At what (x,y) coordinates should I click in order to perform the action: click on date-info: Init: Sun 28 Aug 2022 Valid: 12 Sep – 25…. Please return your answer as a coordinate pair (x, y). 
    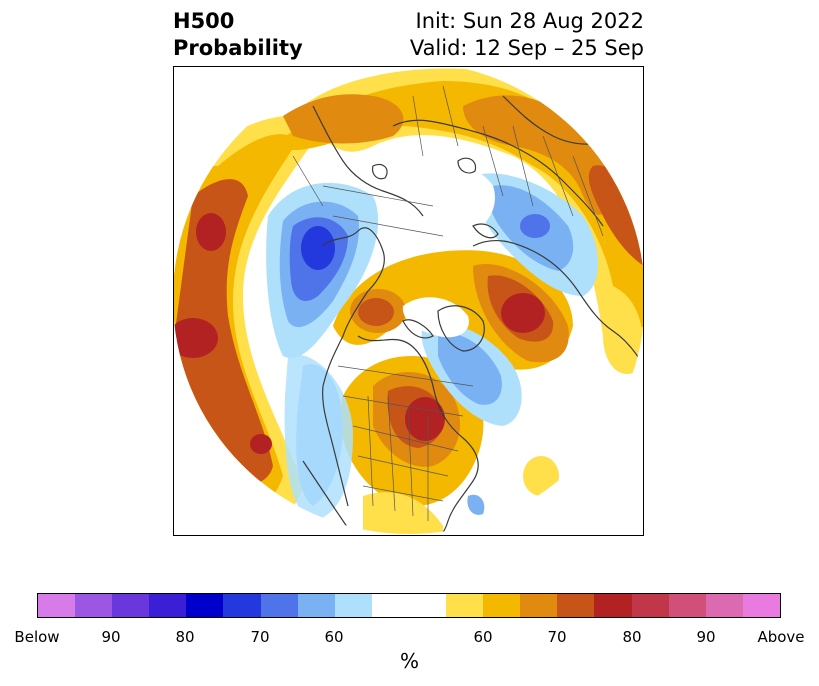
    Looking at the image, I should click on (527, 35).